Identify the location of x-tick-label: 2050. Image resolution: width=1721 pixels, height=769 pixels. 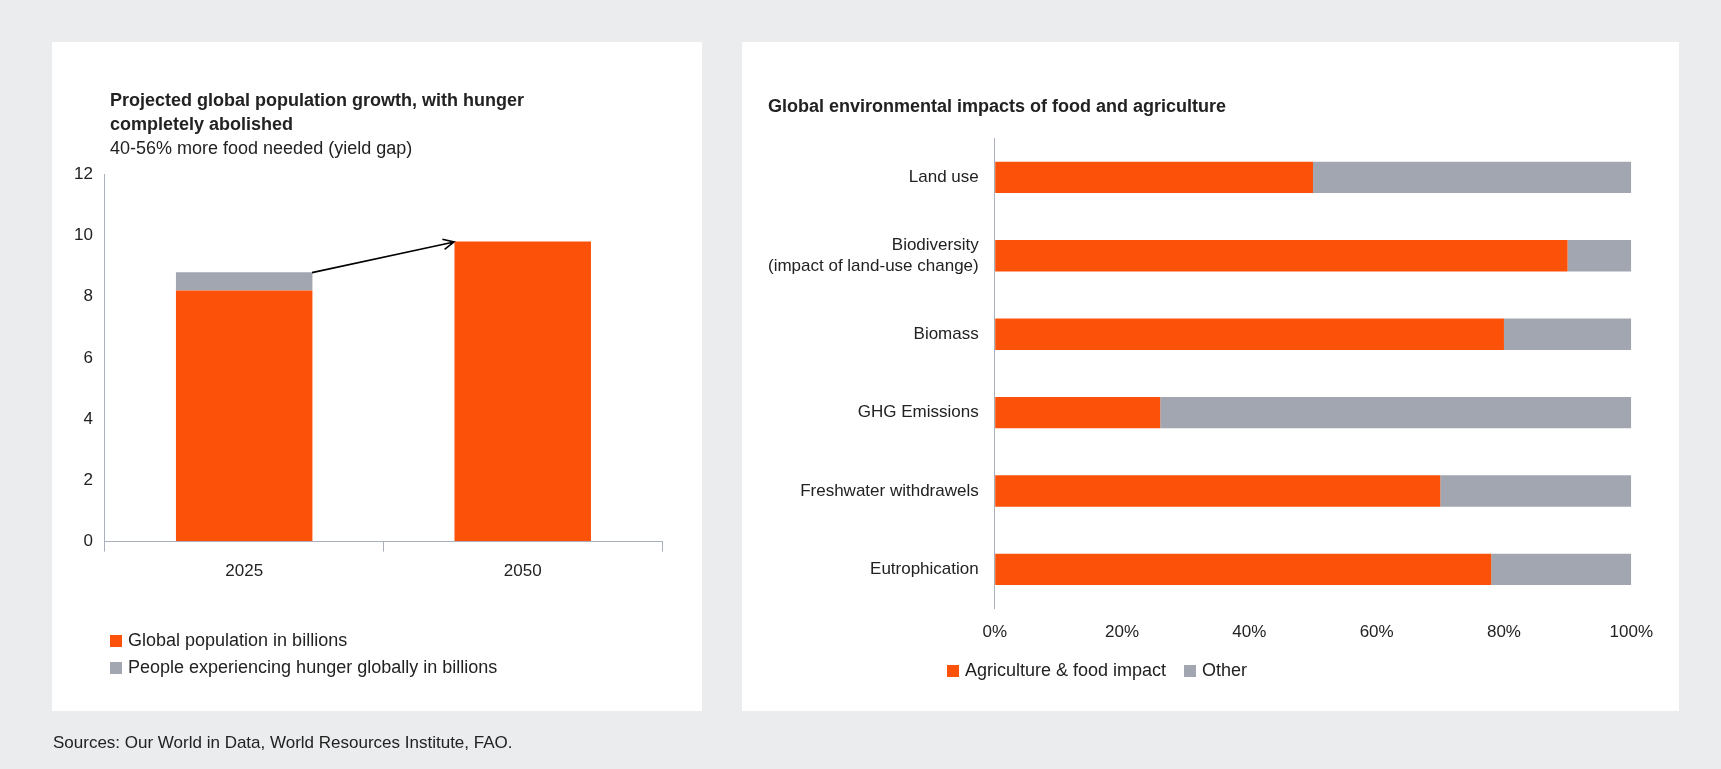
(522, 571).